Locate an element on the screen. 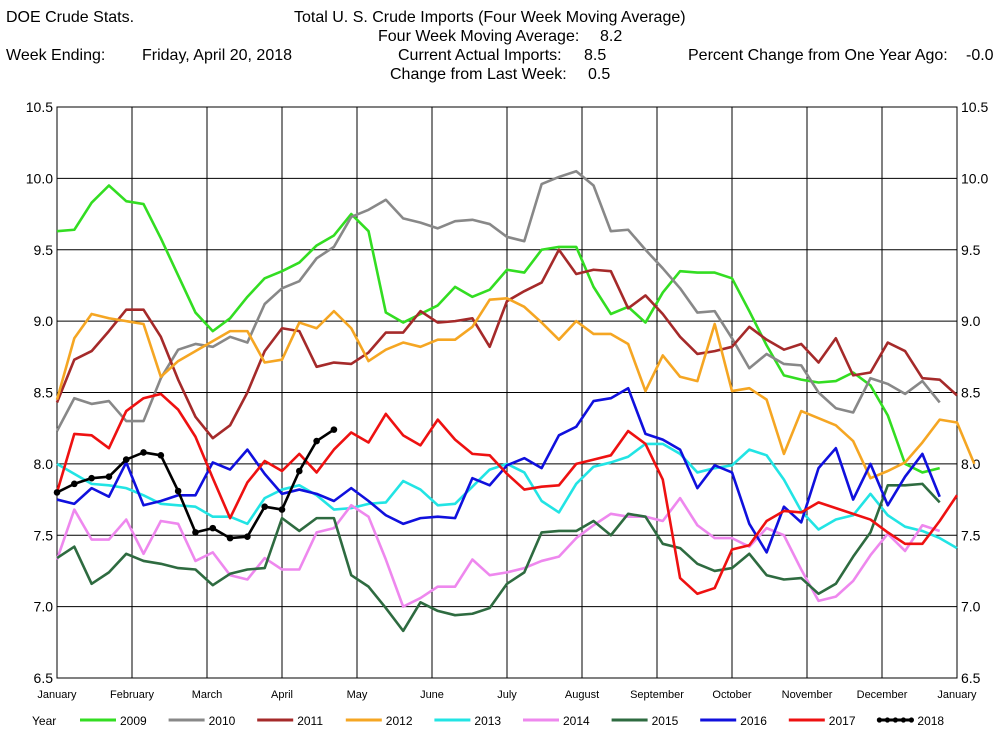 Image resolution: width=1003 pixels, height=741 pixels. y-tick-label-right: 8.5 is located at coordinates (971, 393).